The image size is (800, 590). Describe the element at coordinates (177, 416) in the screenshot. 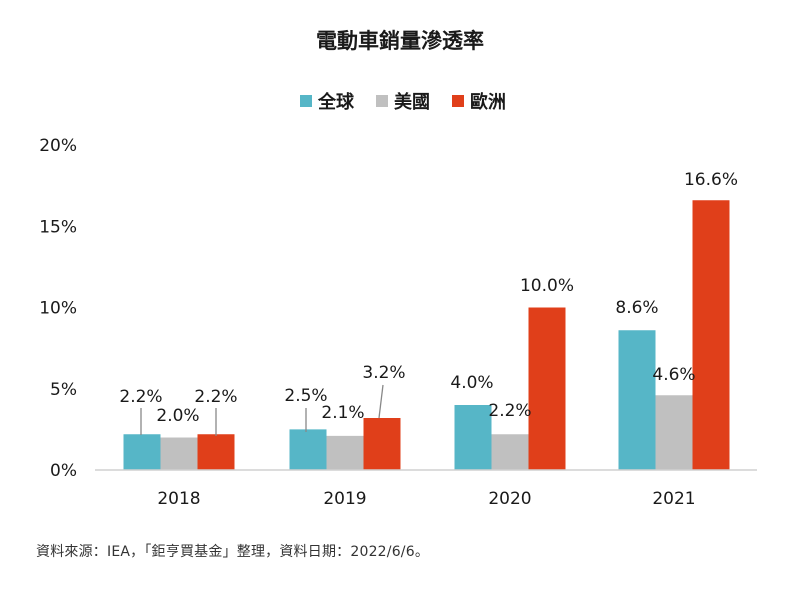

I see `data-label-2018-series-2: 2.0%` at that location.